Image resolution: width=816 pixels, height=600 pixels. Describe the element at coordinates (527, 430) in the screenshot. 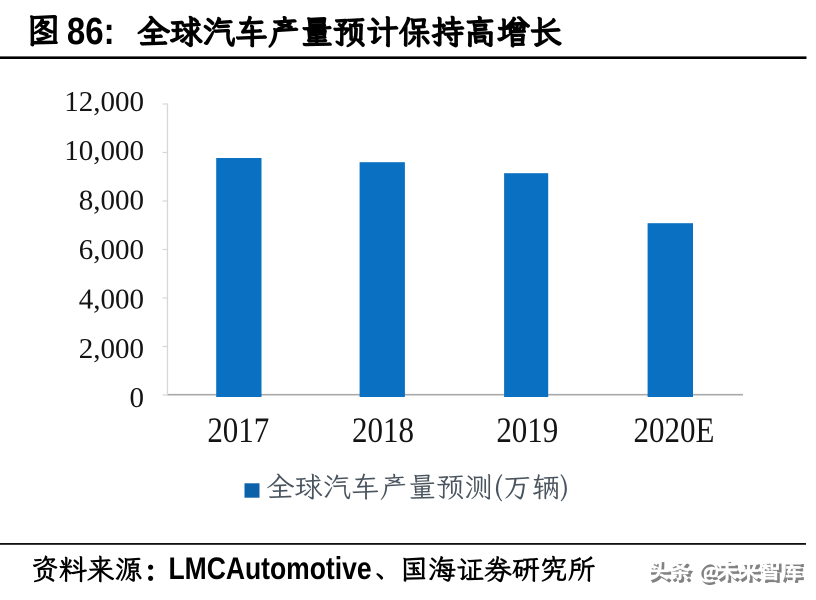

I see `svg-text: 2019` at that location.